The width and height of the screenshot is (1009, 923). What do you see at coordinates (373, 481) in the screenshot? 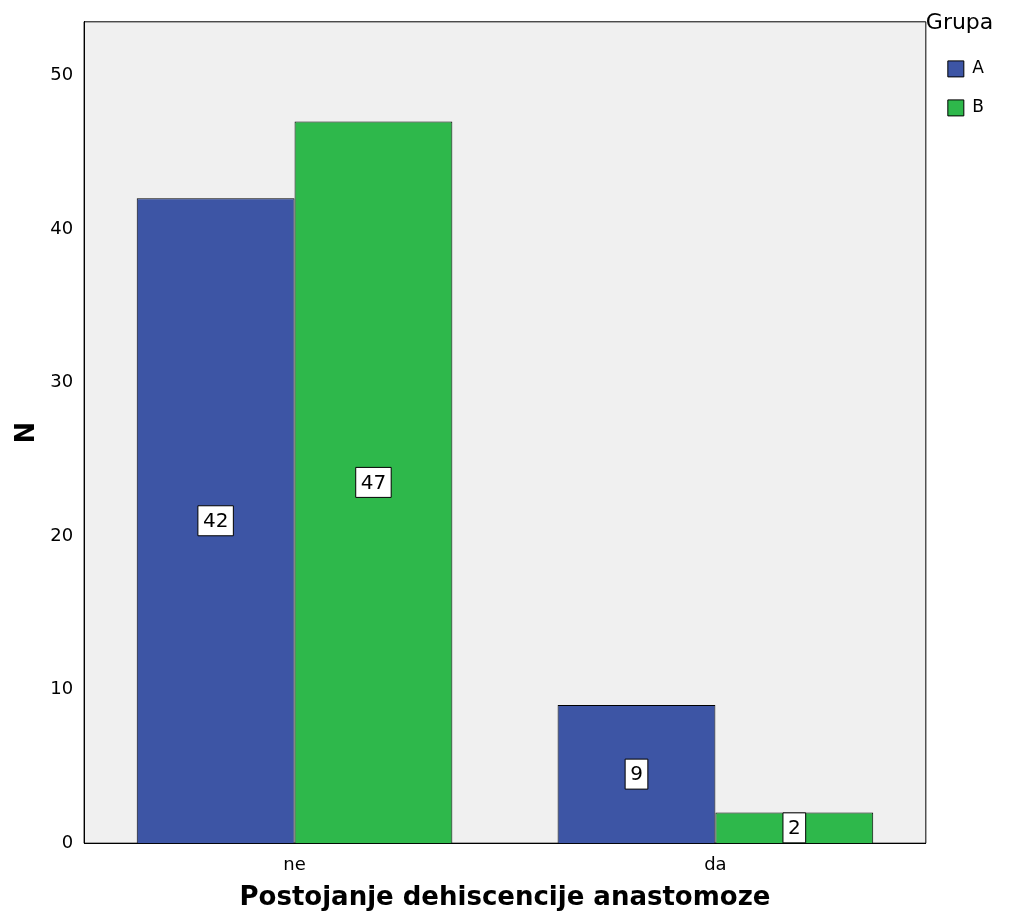
I see `data-label: 47` at bounding box center [373, 481].